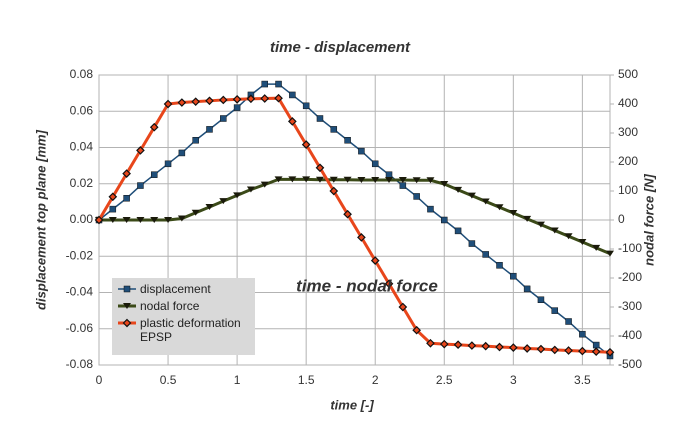 This screenshot has height=442, width=683. What do you see at coordinates (237, 380) in the screenshot?
I see `x-tick-label: 1` at bounding box center [237, 380].